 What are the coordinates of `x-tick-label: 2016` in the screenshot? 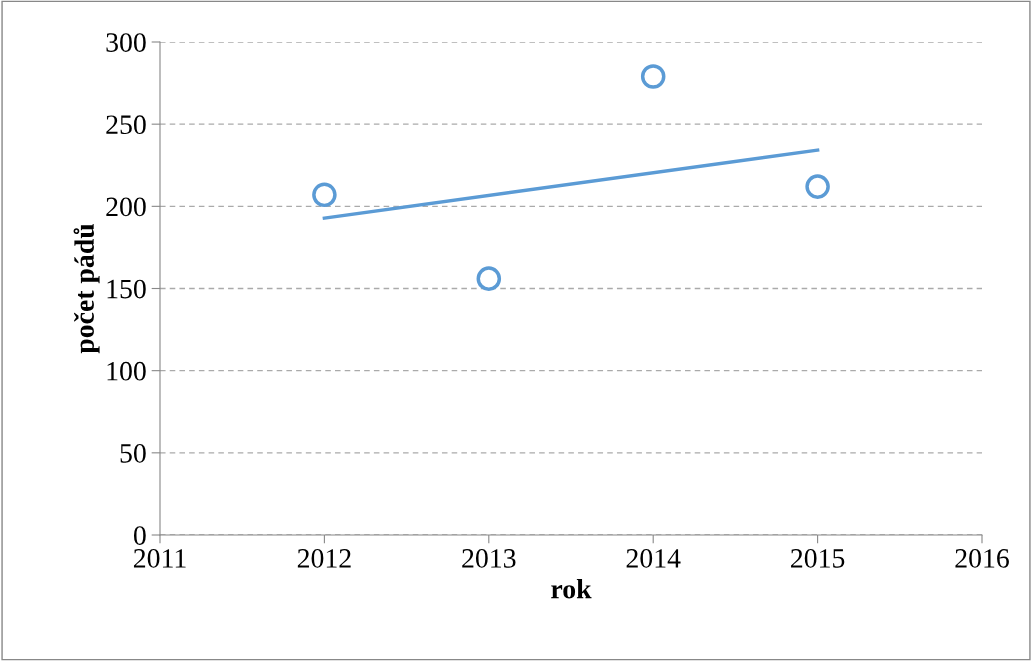 It's located at (982, 558).